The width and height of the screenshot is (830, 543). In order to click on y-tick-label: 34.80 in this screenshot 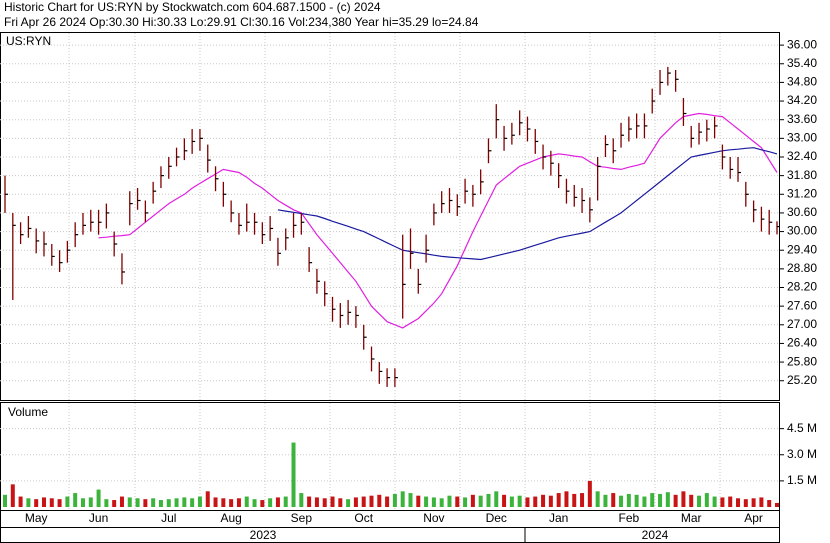, I will do `click(802, 82)`.